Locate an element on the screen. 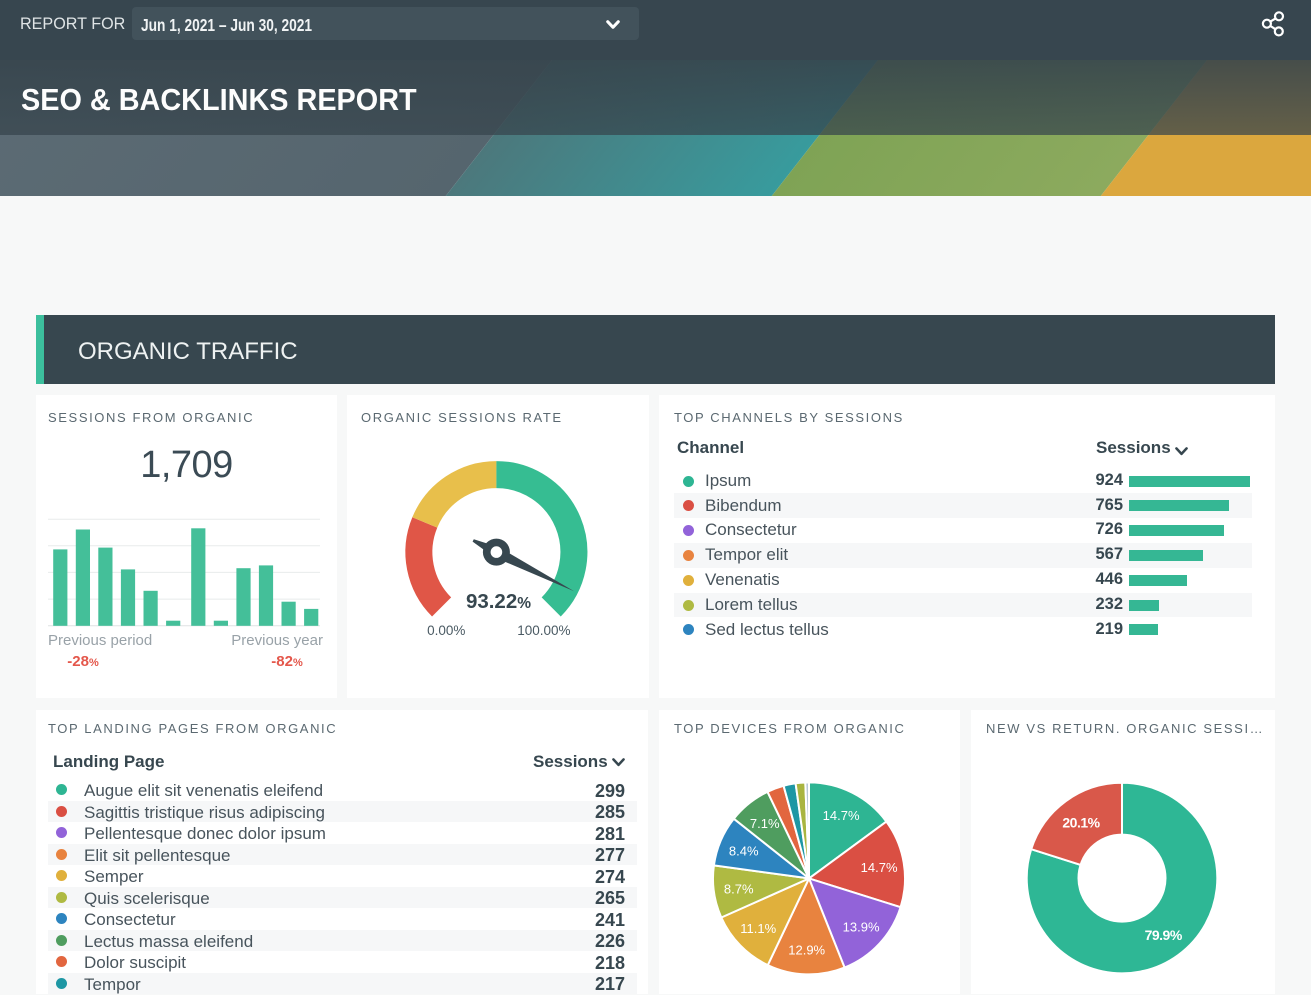  svg-text: 11.1% is located at coordinates (758, 928).